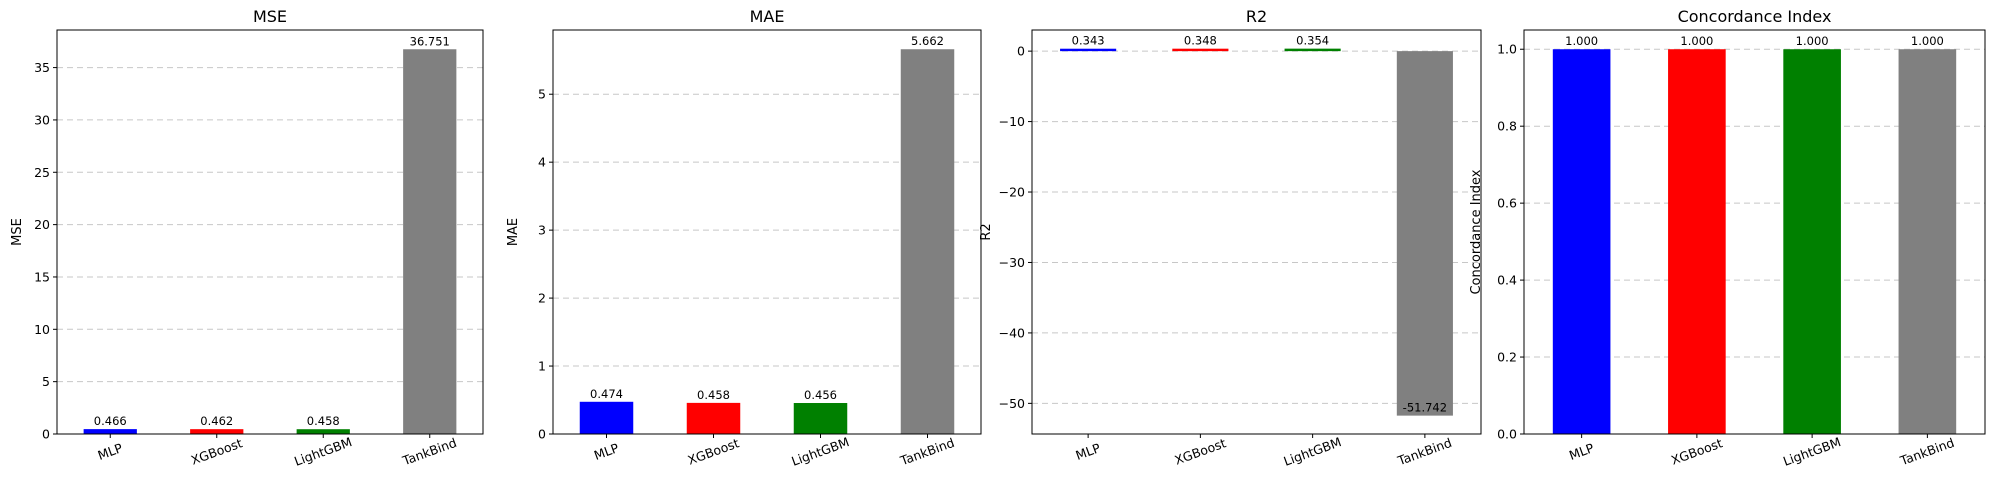 The width and height of the screenshot is (1989, 490). What do you see at coordinates (42, 276) in the screenshot?
I see `y-tick-label: 15` at bounding box center [42, 276].